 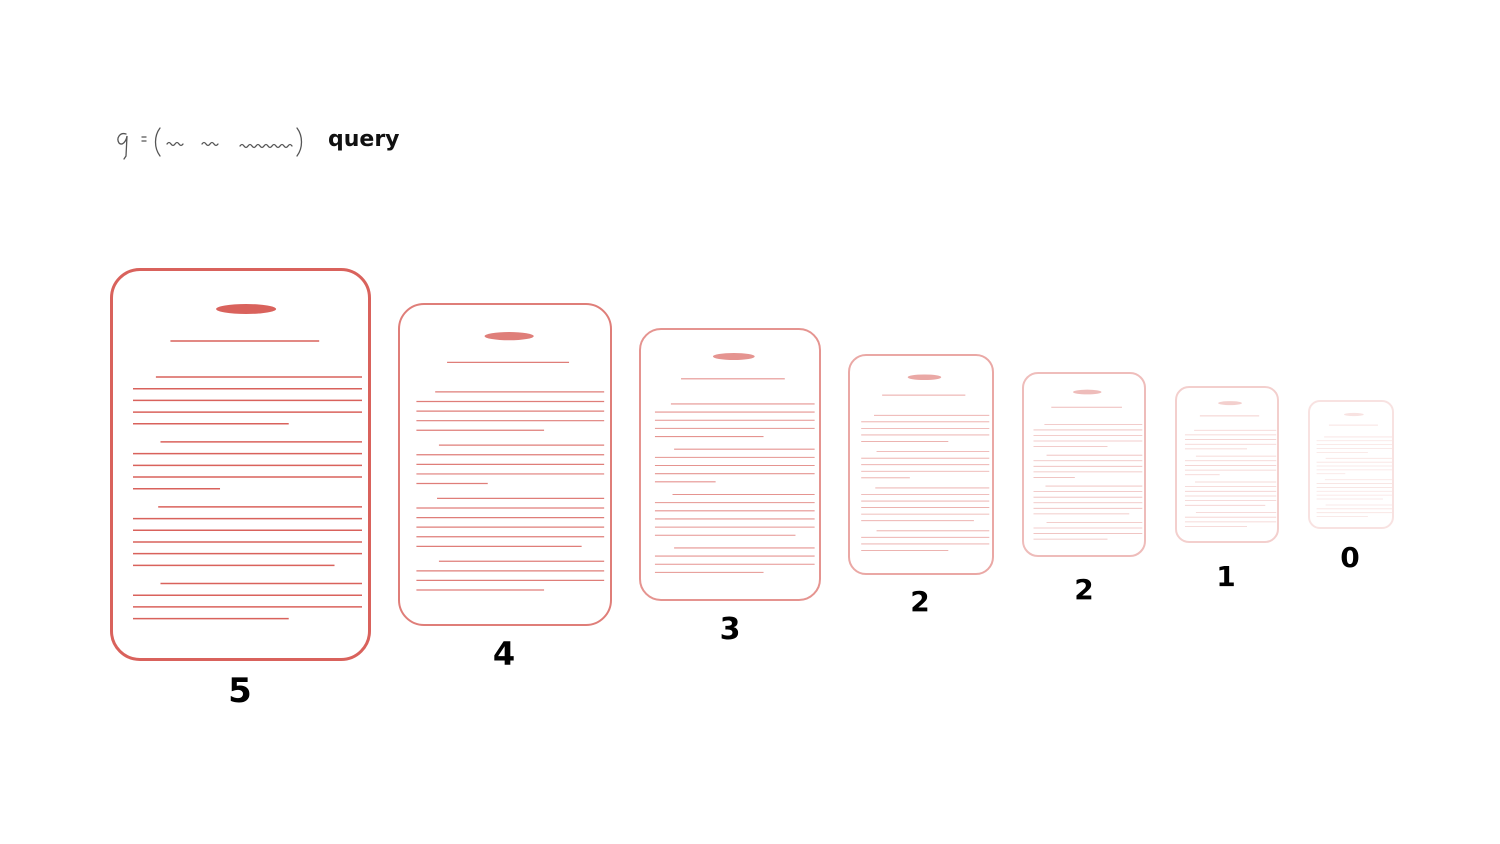 I want to click on relevance-score-label: 5, so click(x=240, y=691).